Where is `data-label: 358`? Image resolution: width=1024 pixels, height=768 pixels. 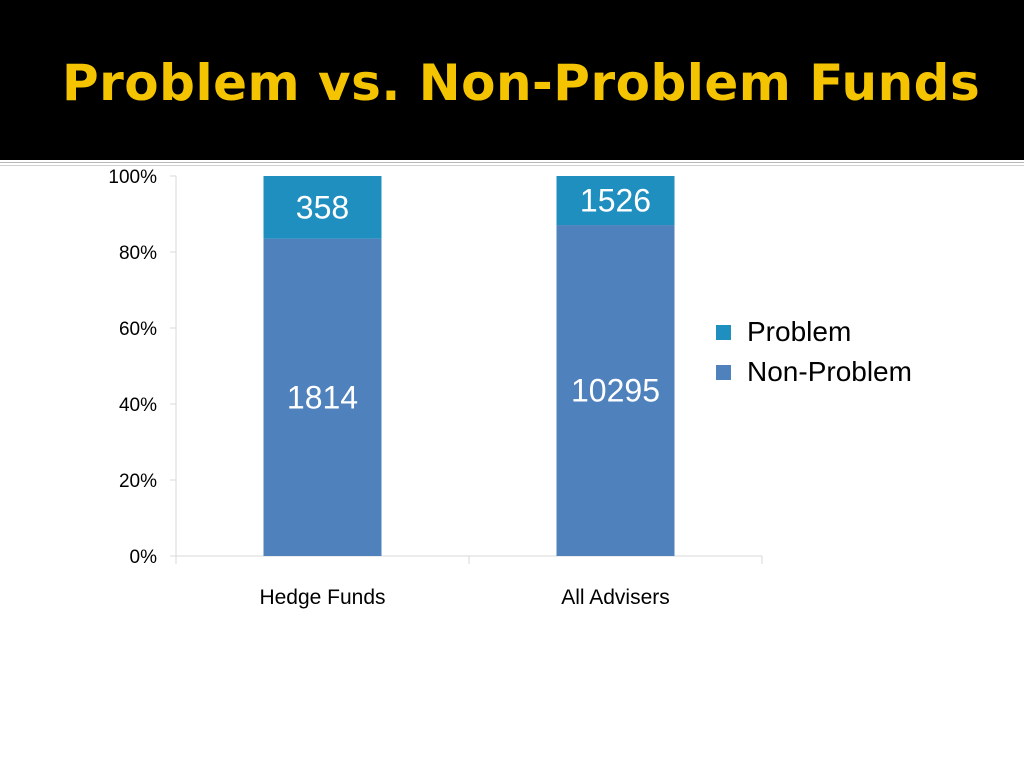 data-label: 358 is located at coordinates (322, 207).